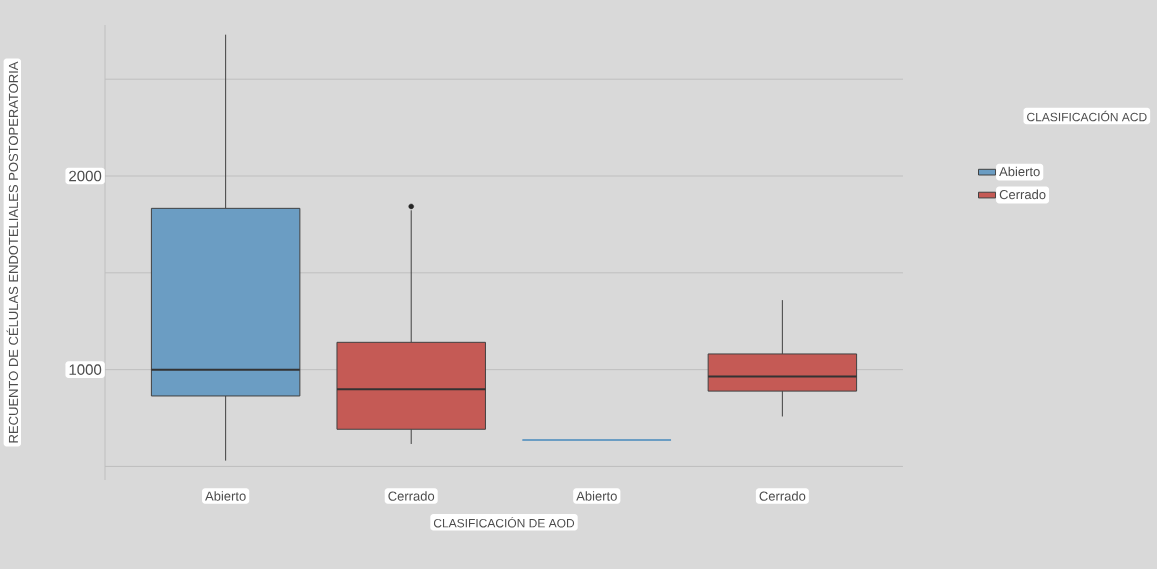 This screenshot has width=1157, height=569. What do you see at coordinates (1087, 116) in the screenshot?
I see `legend-title: CLASIFICACIÓN ACD` at bounding box center [1087, 116].